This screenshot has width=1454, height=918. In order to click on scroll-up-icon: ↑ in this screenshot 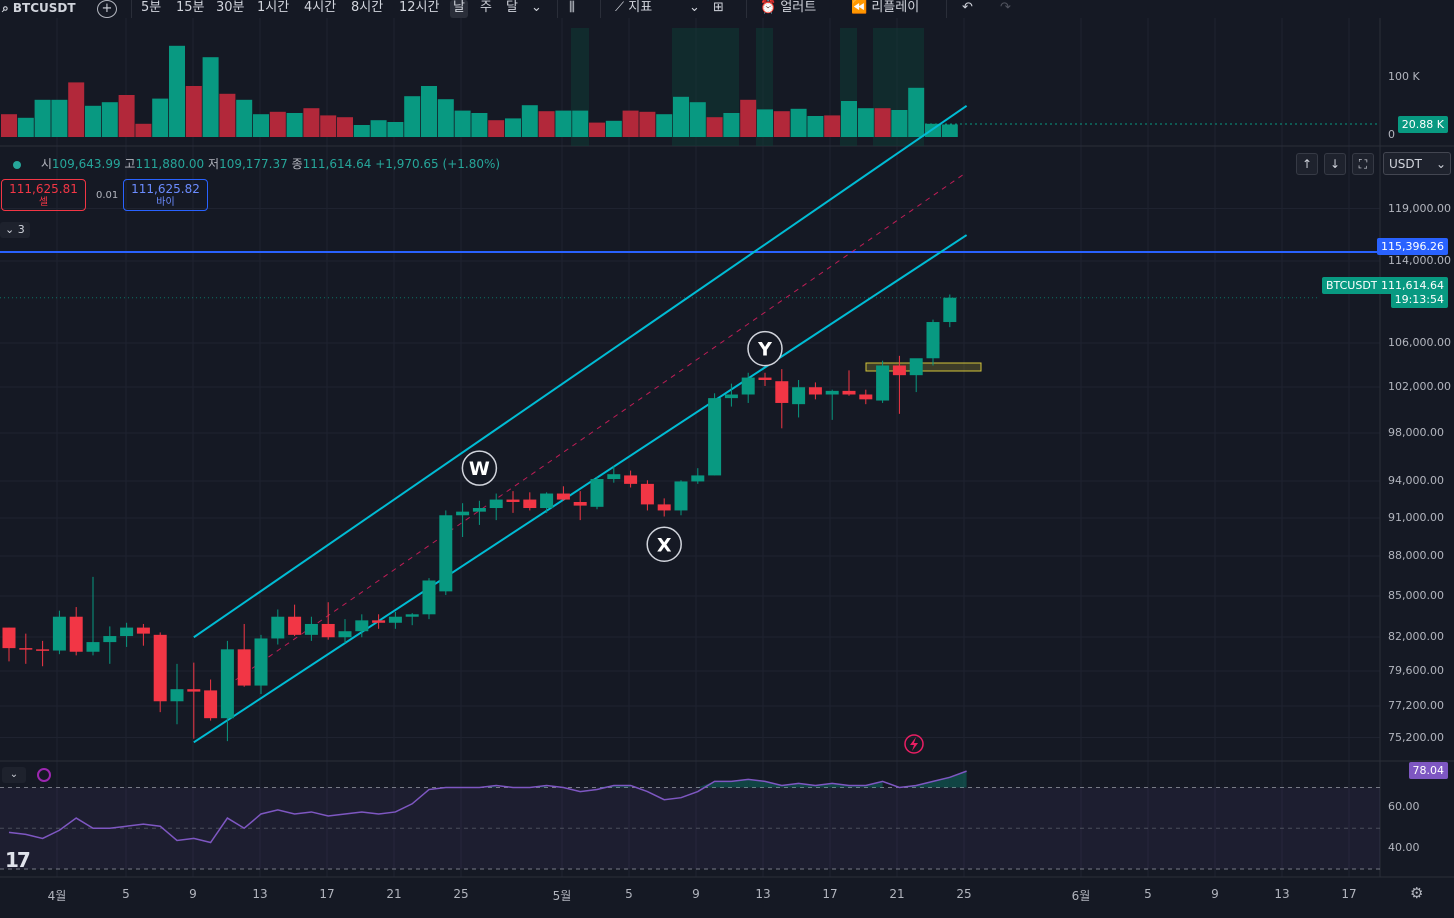, I will do `click(1307, 164)`.